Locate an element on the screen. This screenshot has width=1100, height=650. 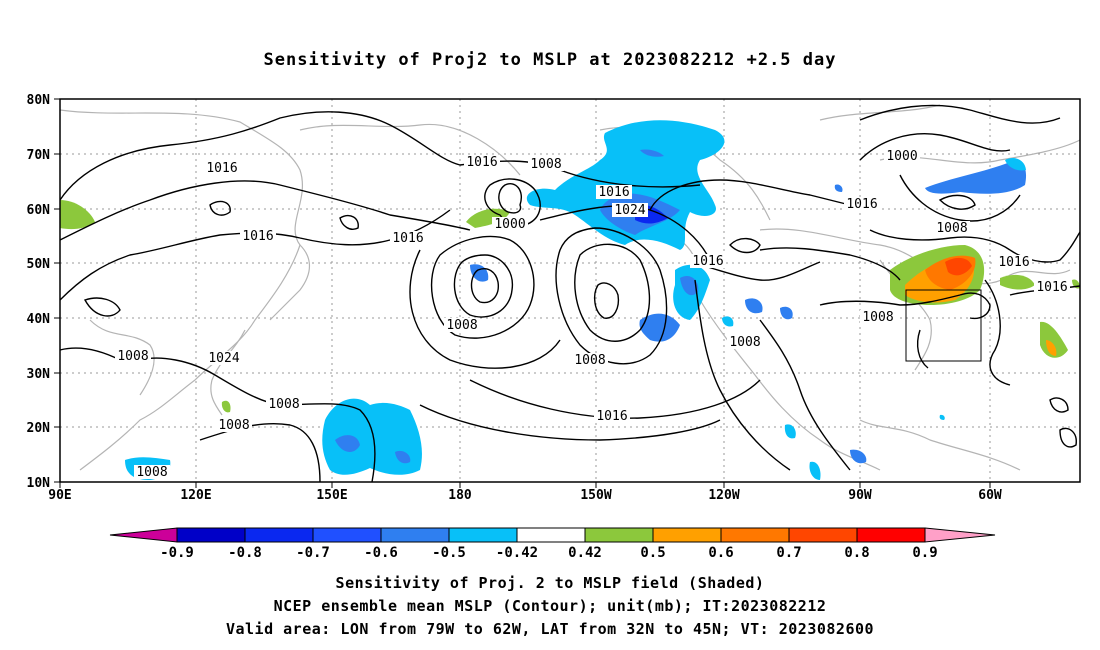
lat-label: 30N is located at coordinates (39, 374).